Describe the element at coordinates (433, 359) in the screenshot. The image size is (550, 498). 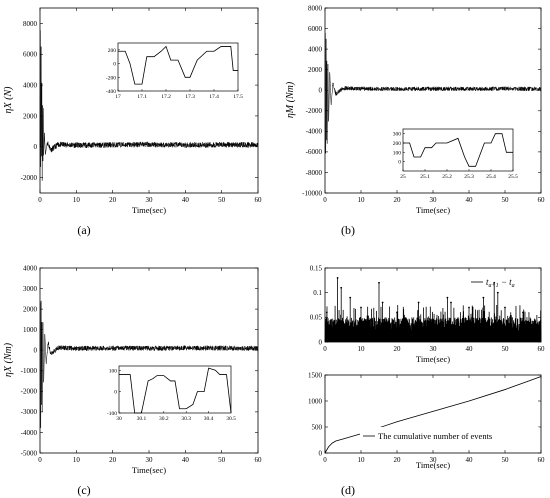
I see `panel-d-top-xlabel: Time(sec)` at that location.